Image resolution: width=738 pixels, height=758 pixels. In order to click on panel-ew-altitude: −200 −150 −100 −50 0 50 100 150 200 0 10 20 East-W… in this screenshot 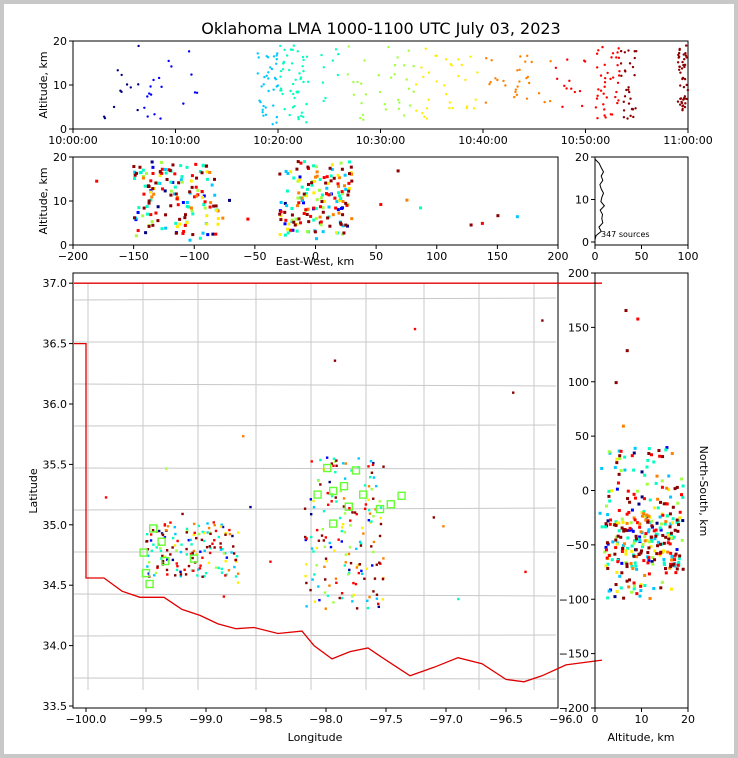, I will do `click(303, 209)`.